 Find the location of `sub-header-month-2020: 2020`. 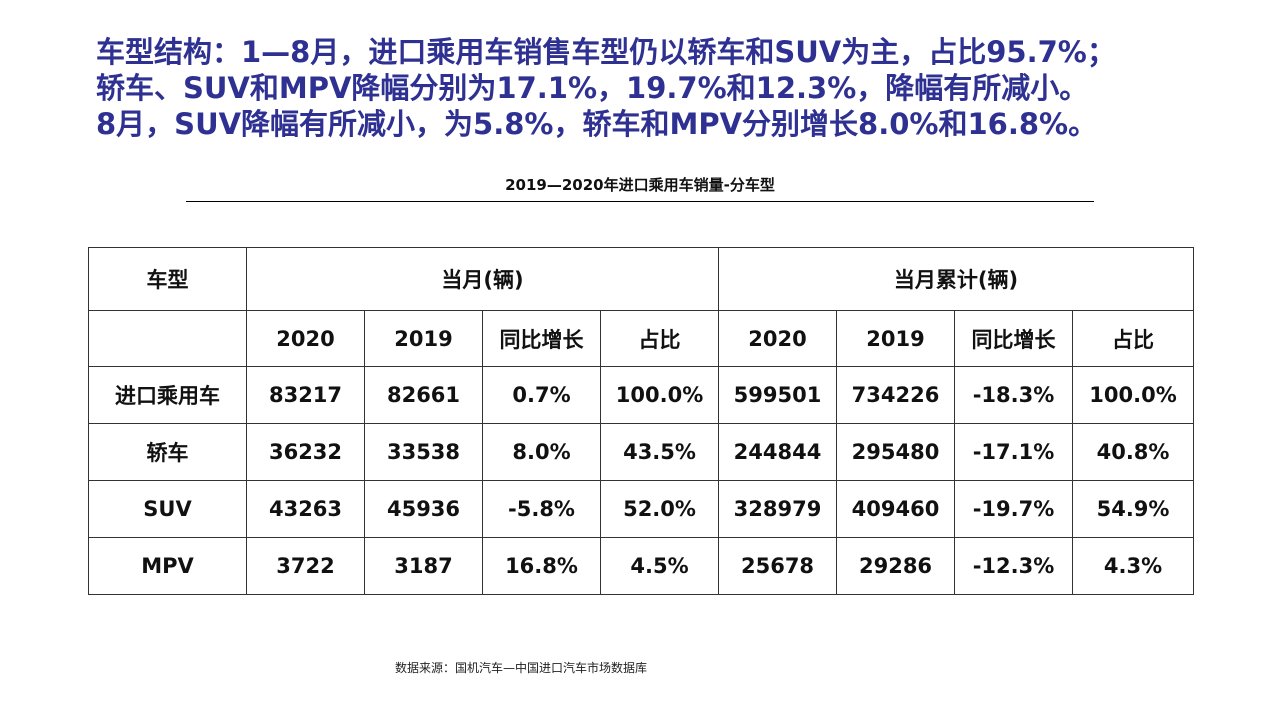

sub-header-month-2020: 2020 is located at coordinates (305, 338).